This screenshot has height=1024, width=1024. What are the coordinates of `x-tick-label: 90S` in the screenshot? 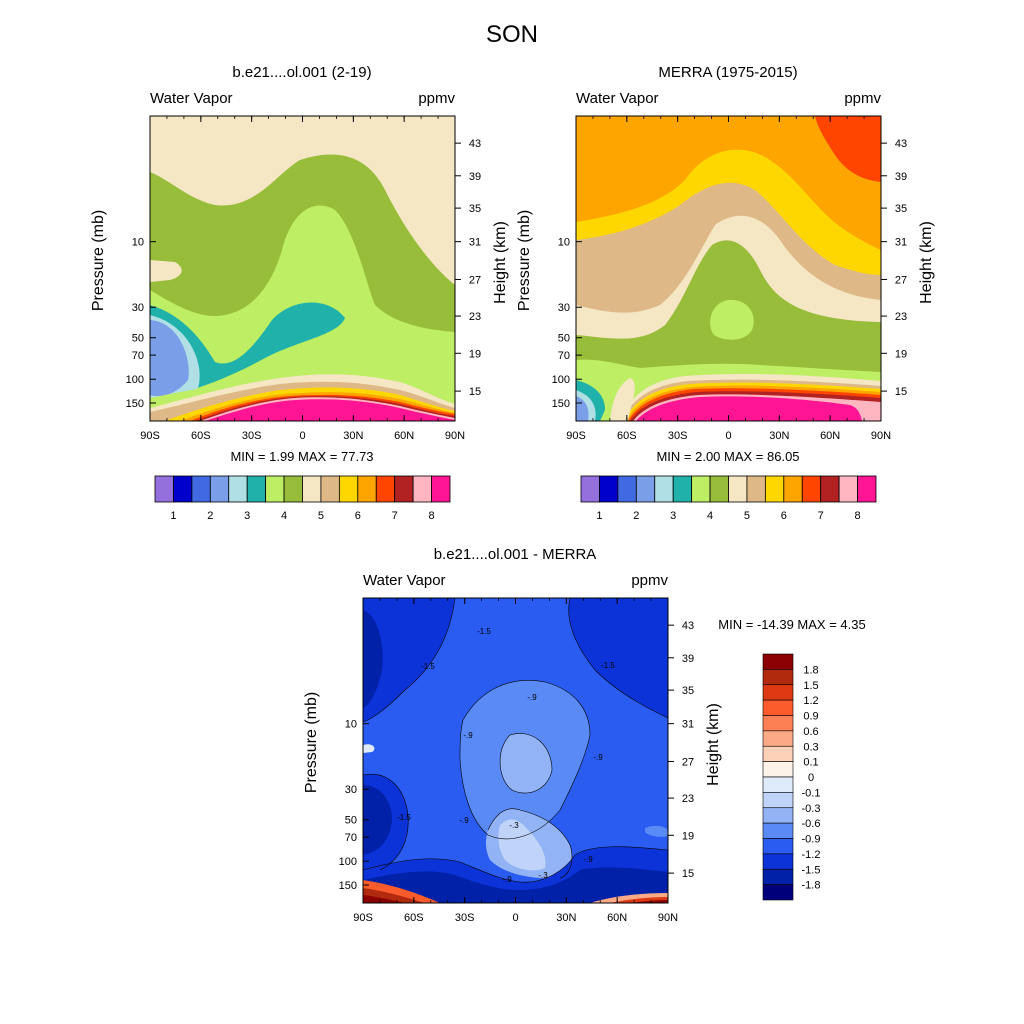 It's located at (363, 918).